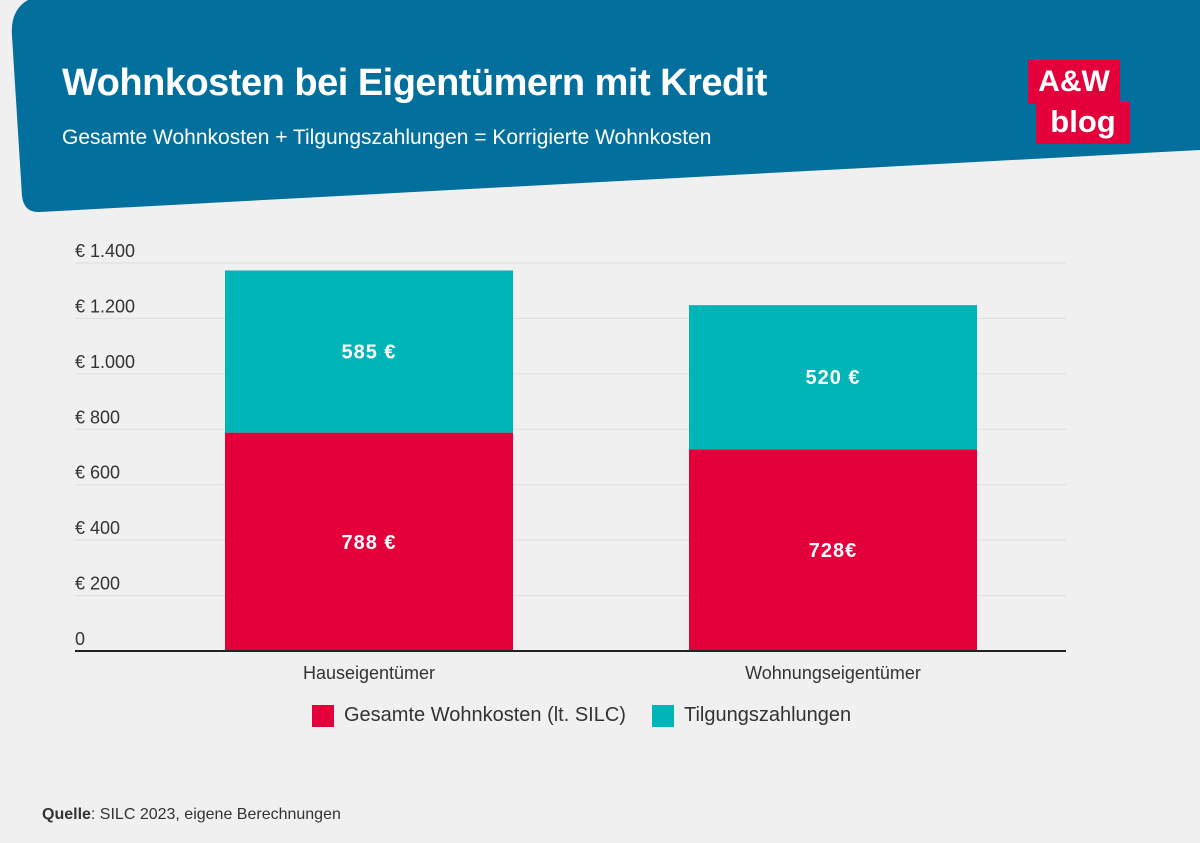 This screenshot has height=843, width=1200. What do you see at coordinates (97, 473) in the screenshot?
I see `y-tick-label-600: € 600` at bounding box center [97, 473].